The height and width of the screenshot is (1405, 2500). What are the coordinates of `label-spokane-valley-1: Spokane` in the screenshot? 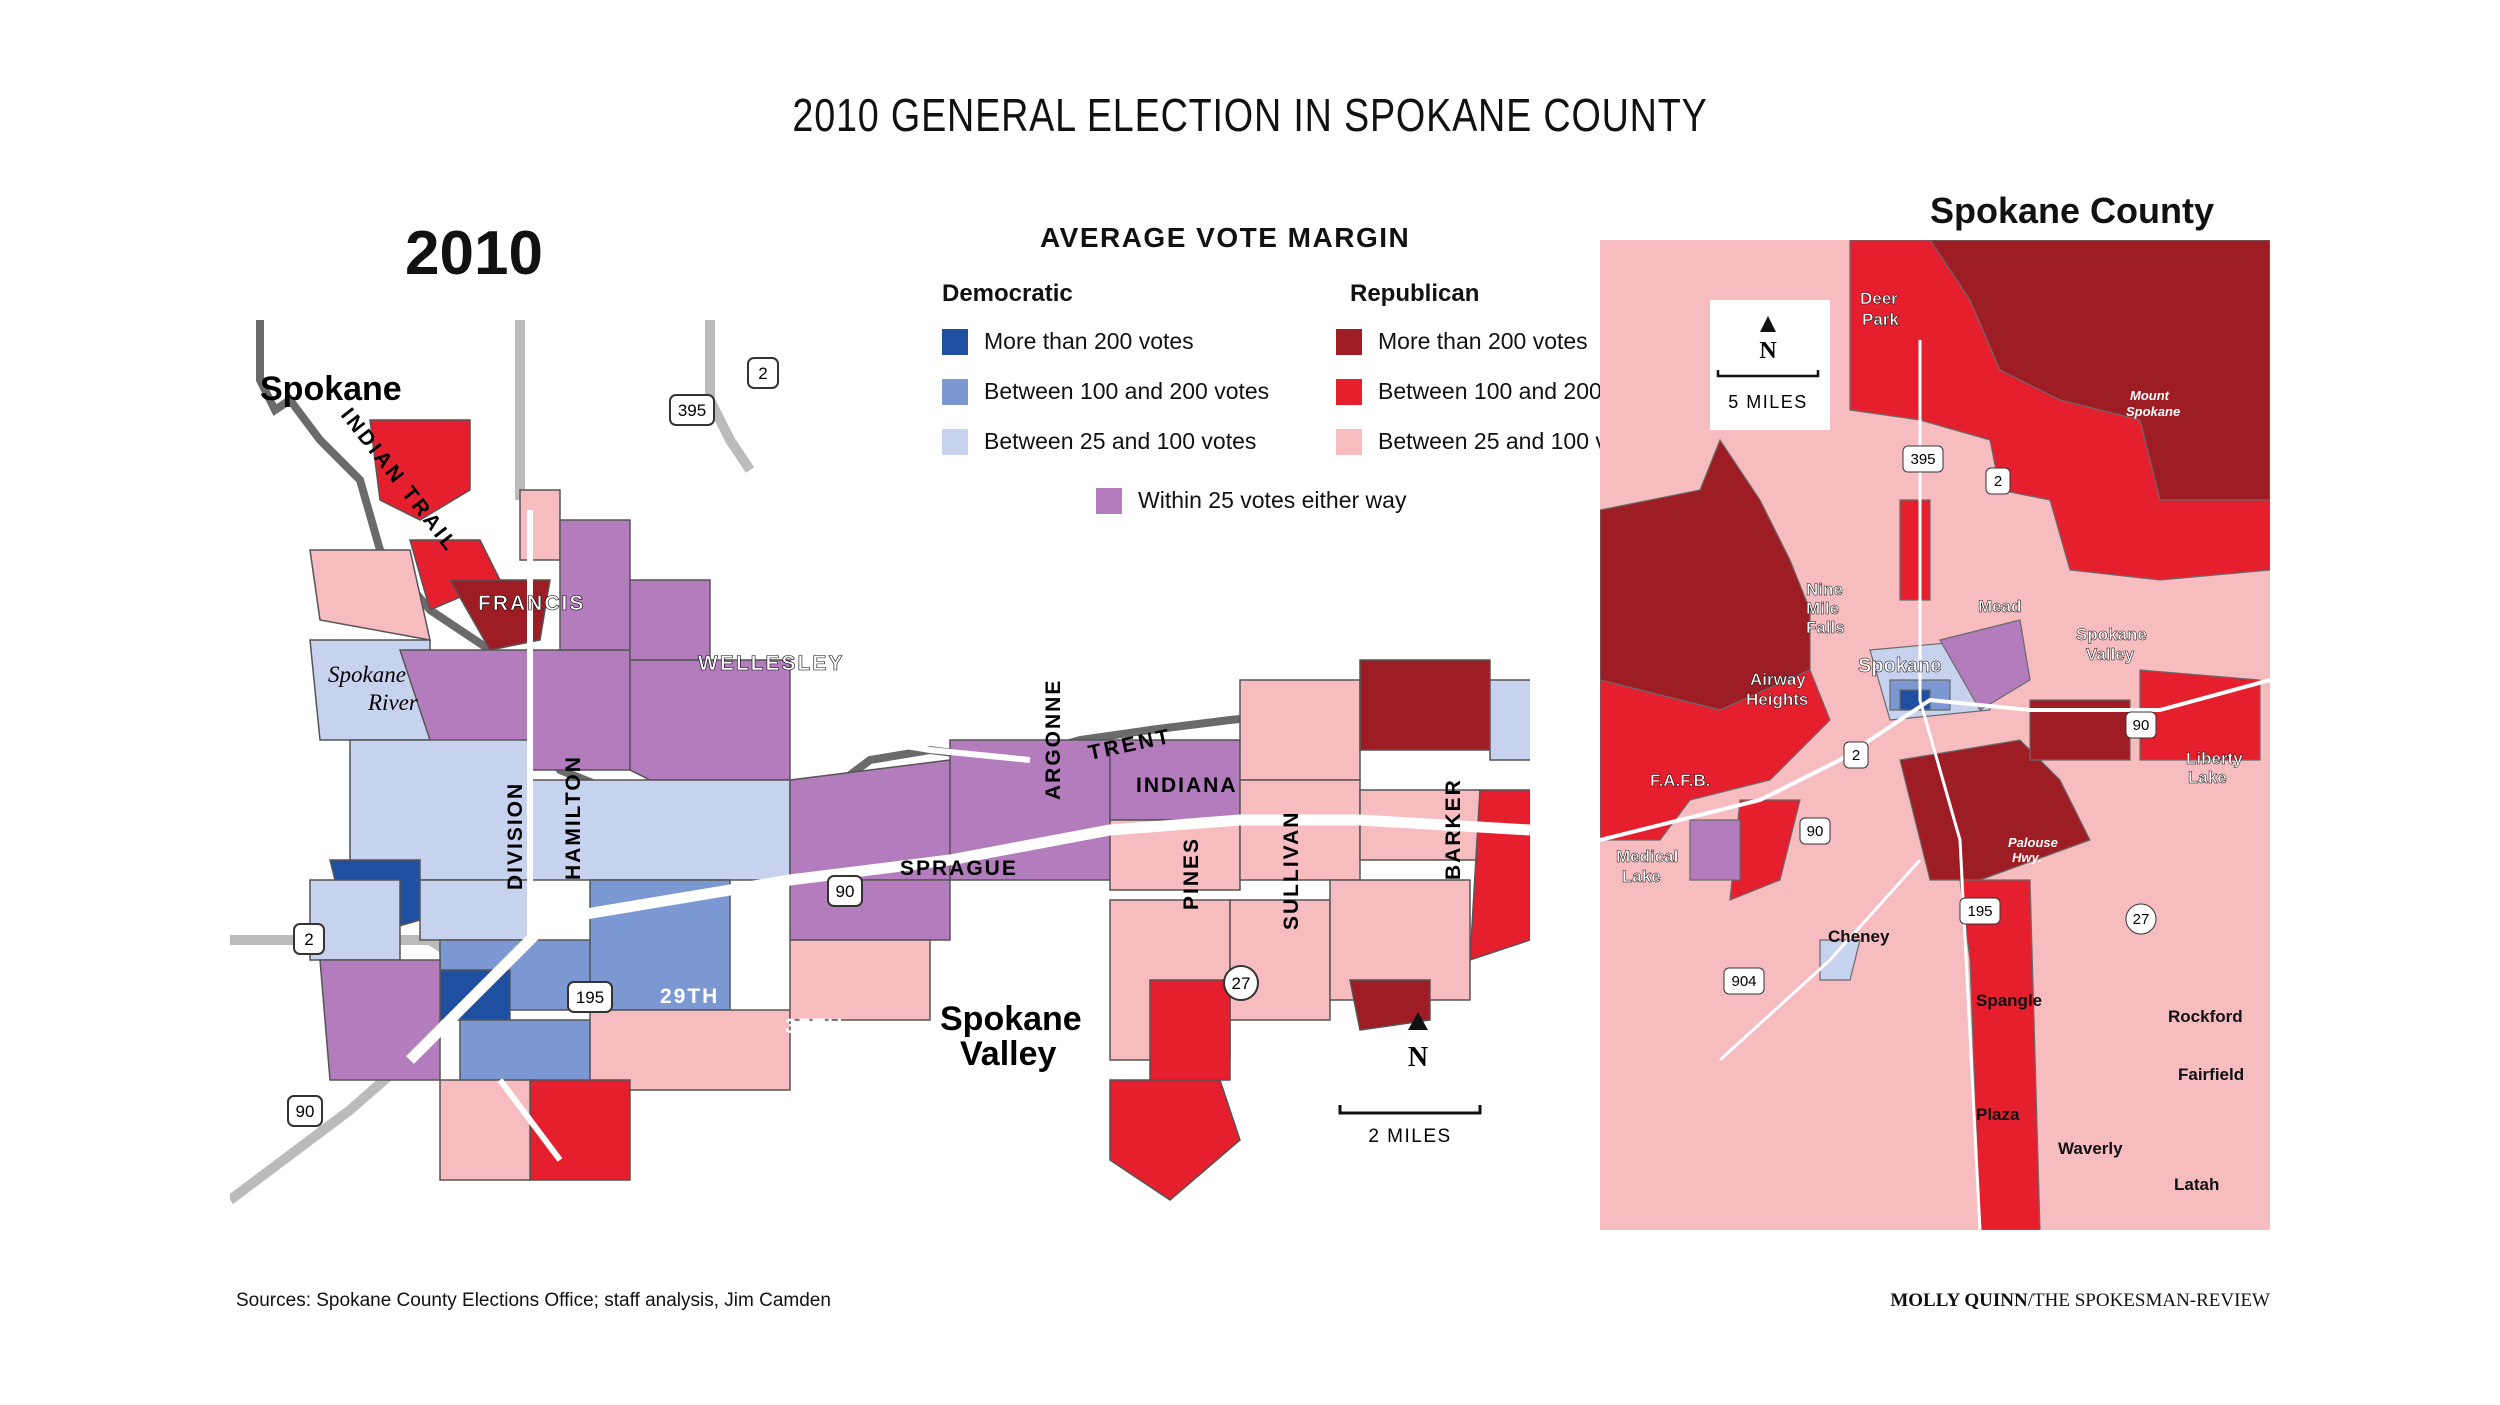 It's located at (1011, 1019).